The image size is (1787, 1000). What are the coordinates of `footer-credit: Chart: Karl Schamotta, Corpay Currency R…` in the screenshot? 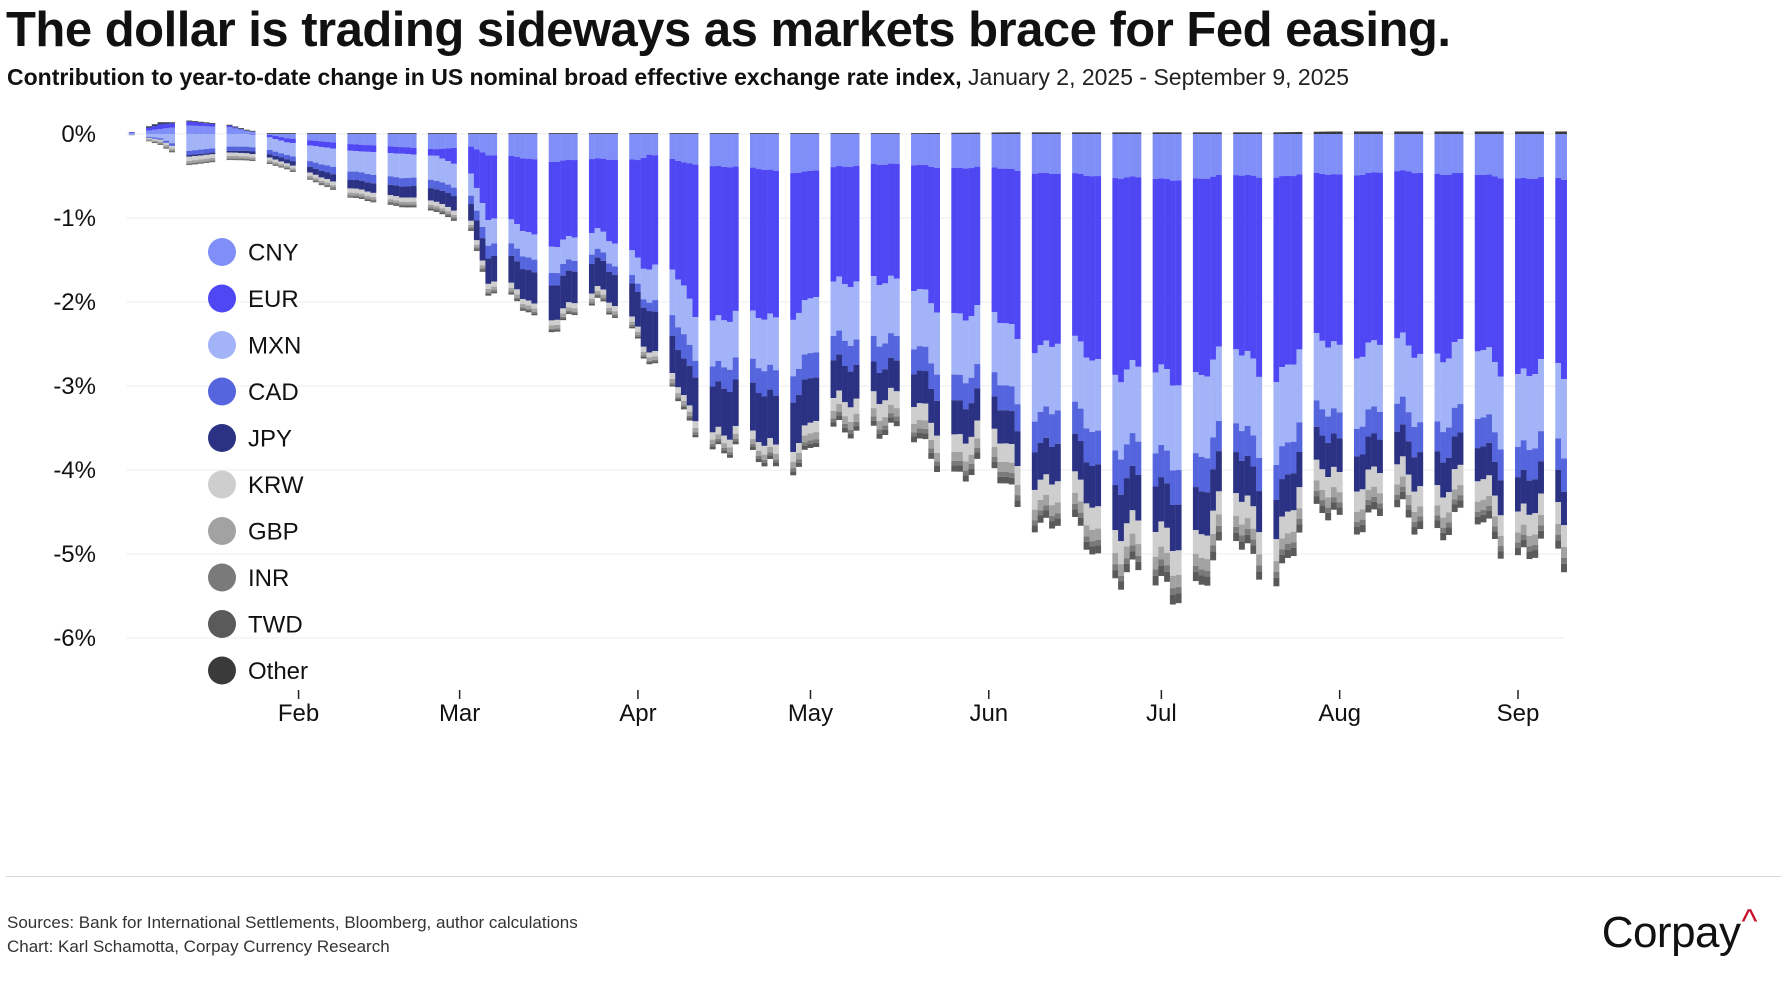 It's located at (198, 946).